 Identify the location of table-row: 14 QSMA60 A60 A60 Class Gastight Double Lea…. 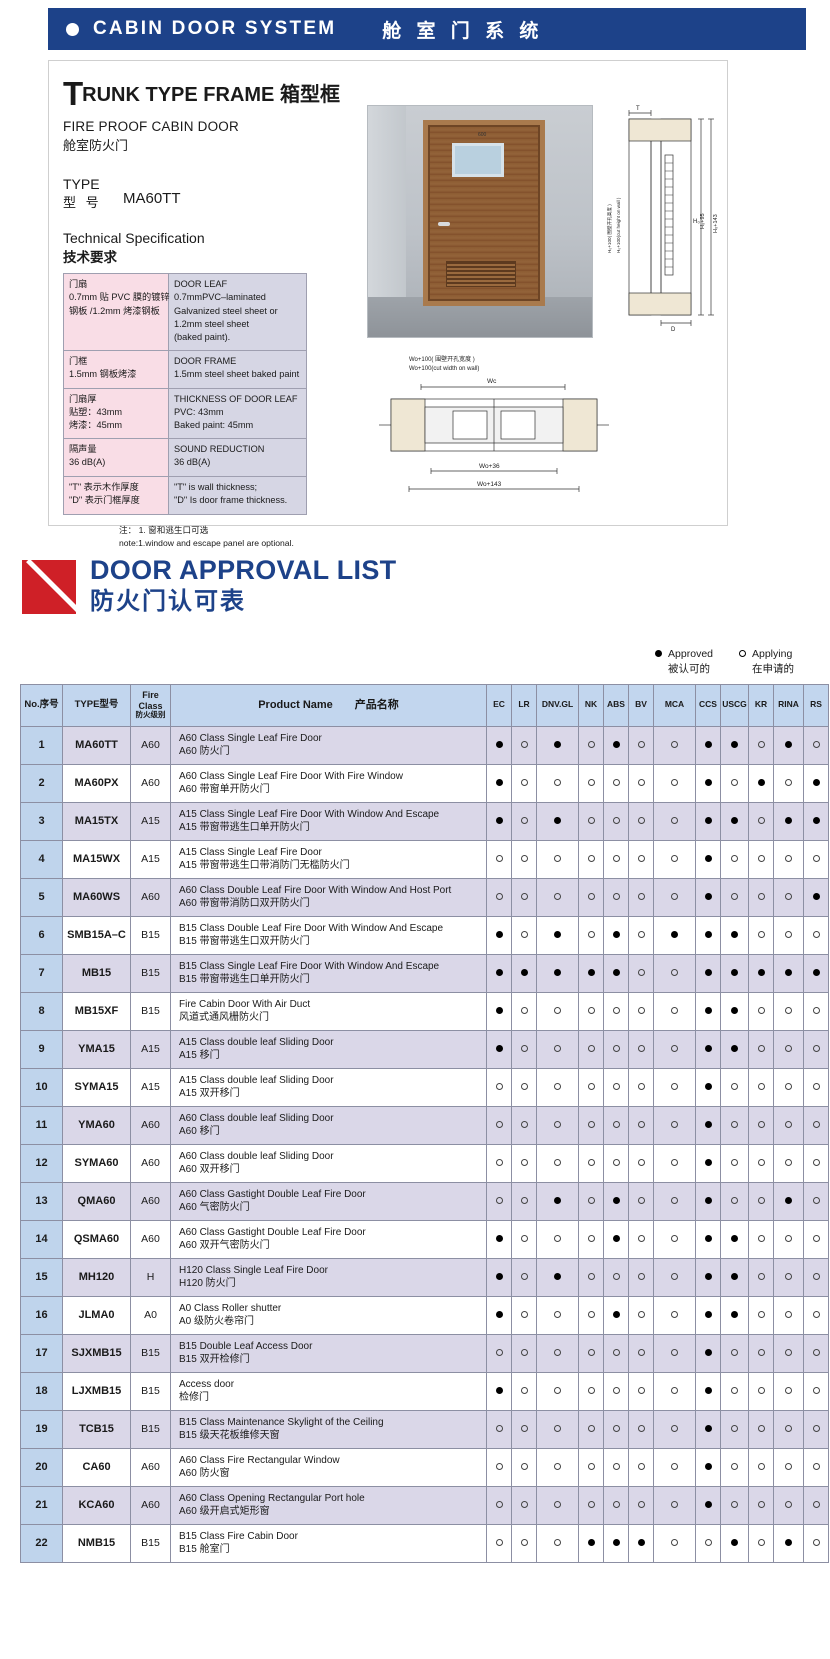
(424, 1239).